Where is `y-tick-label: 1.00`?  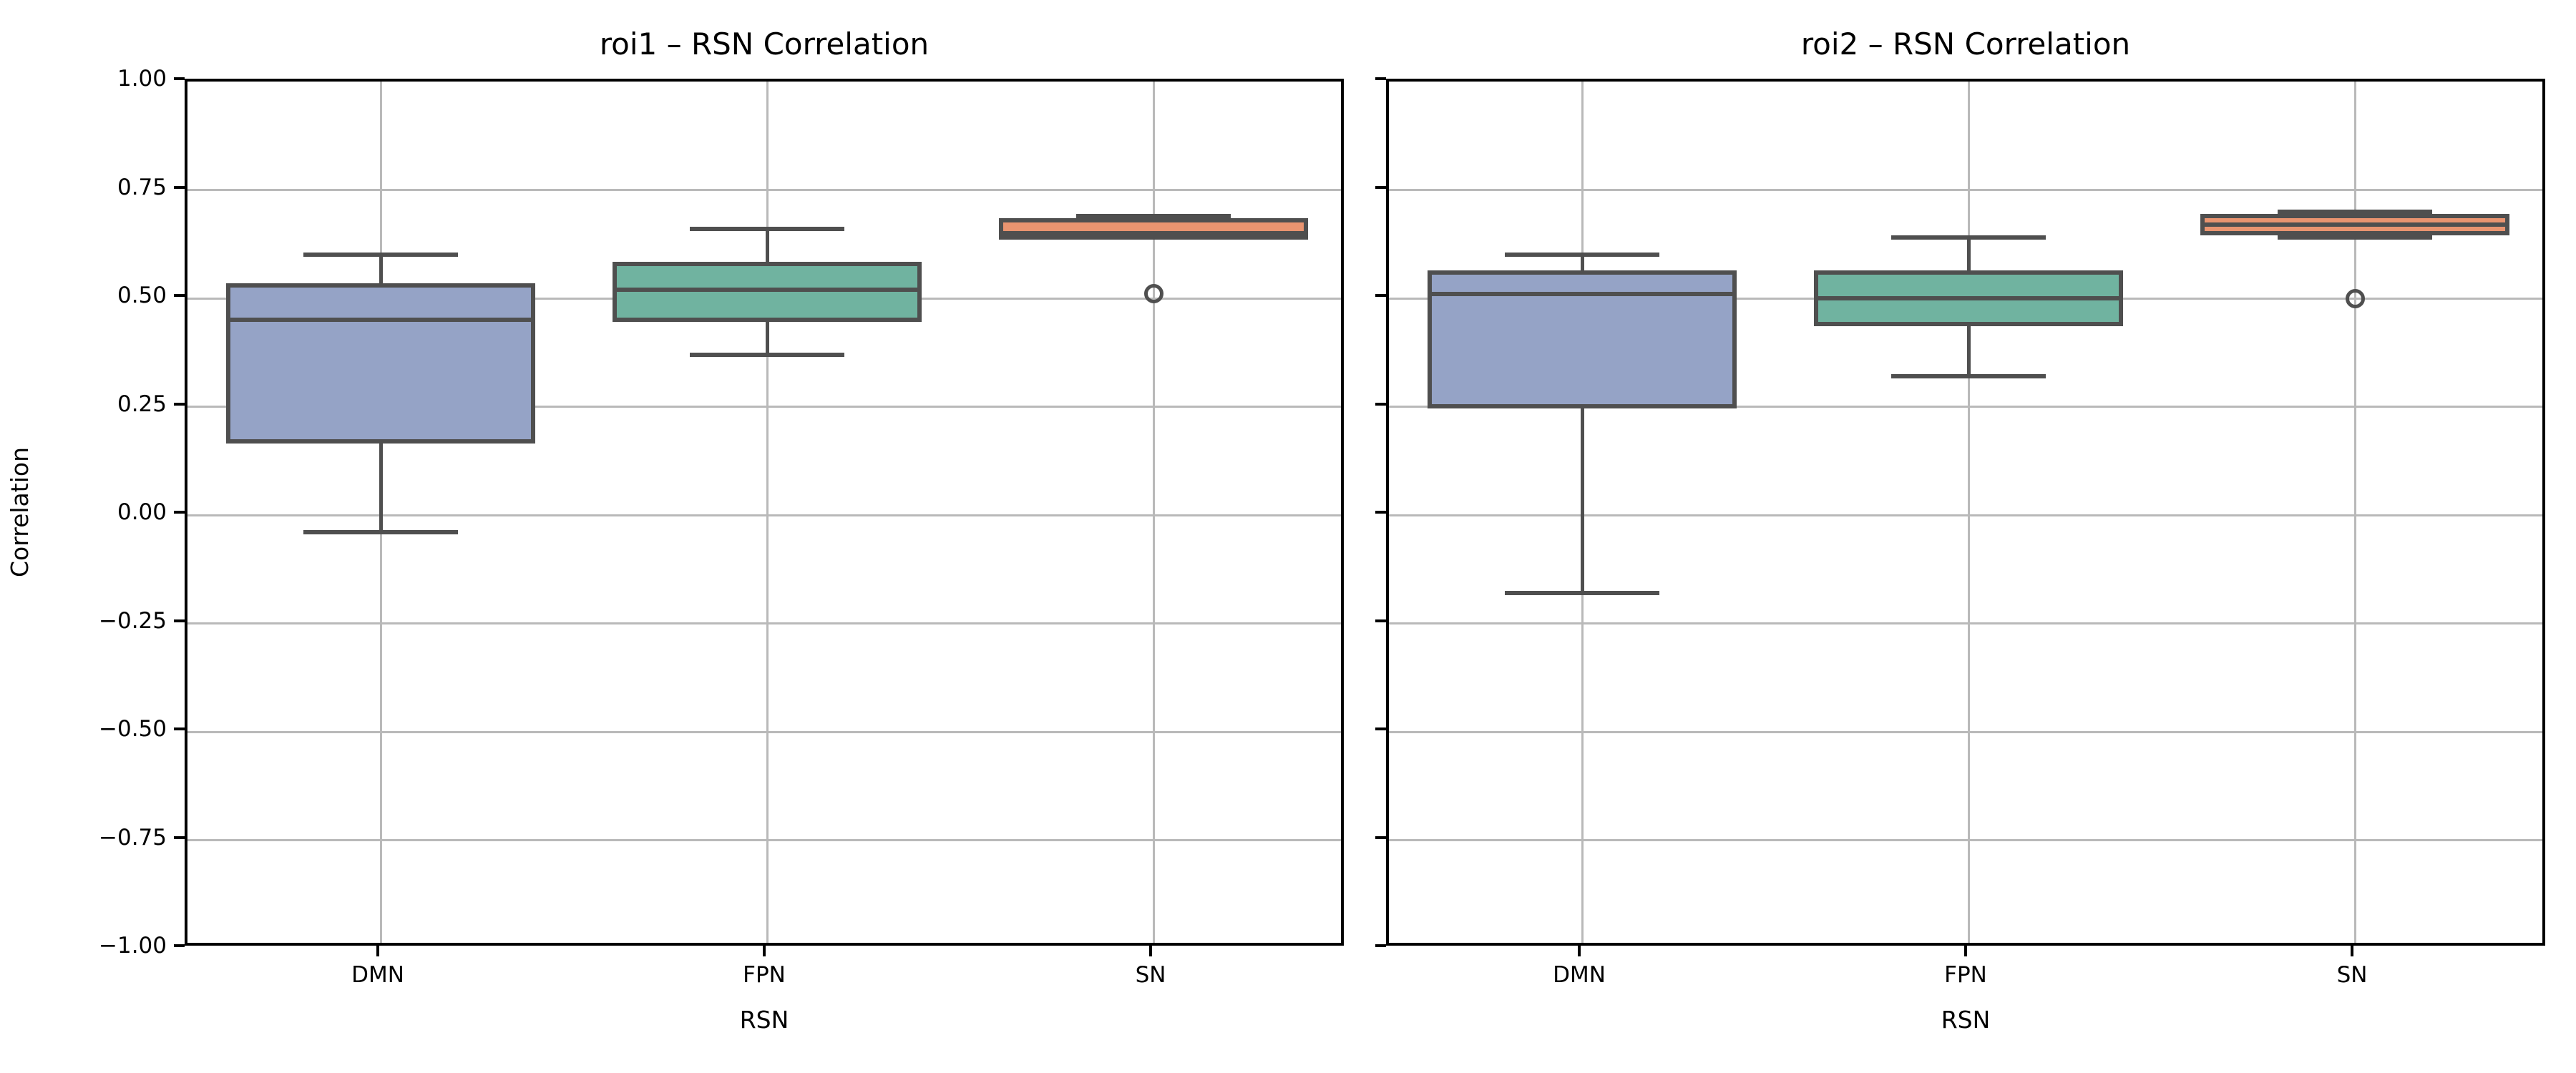 y-tick-label: 1.00 is located at coordinates (142, 79).